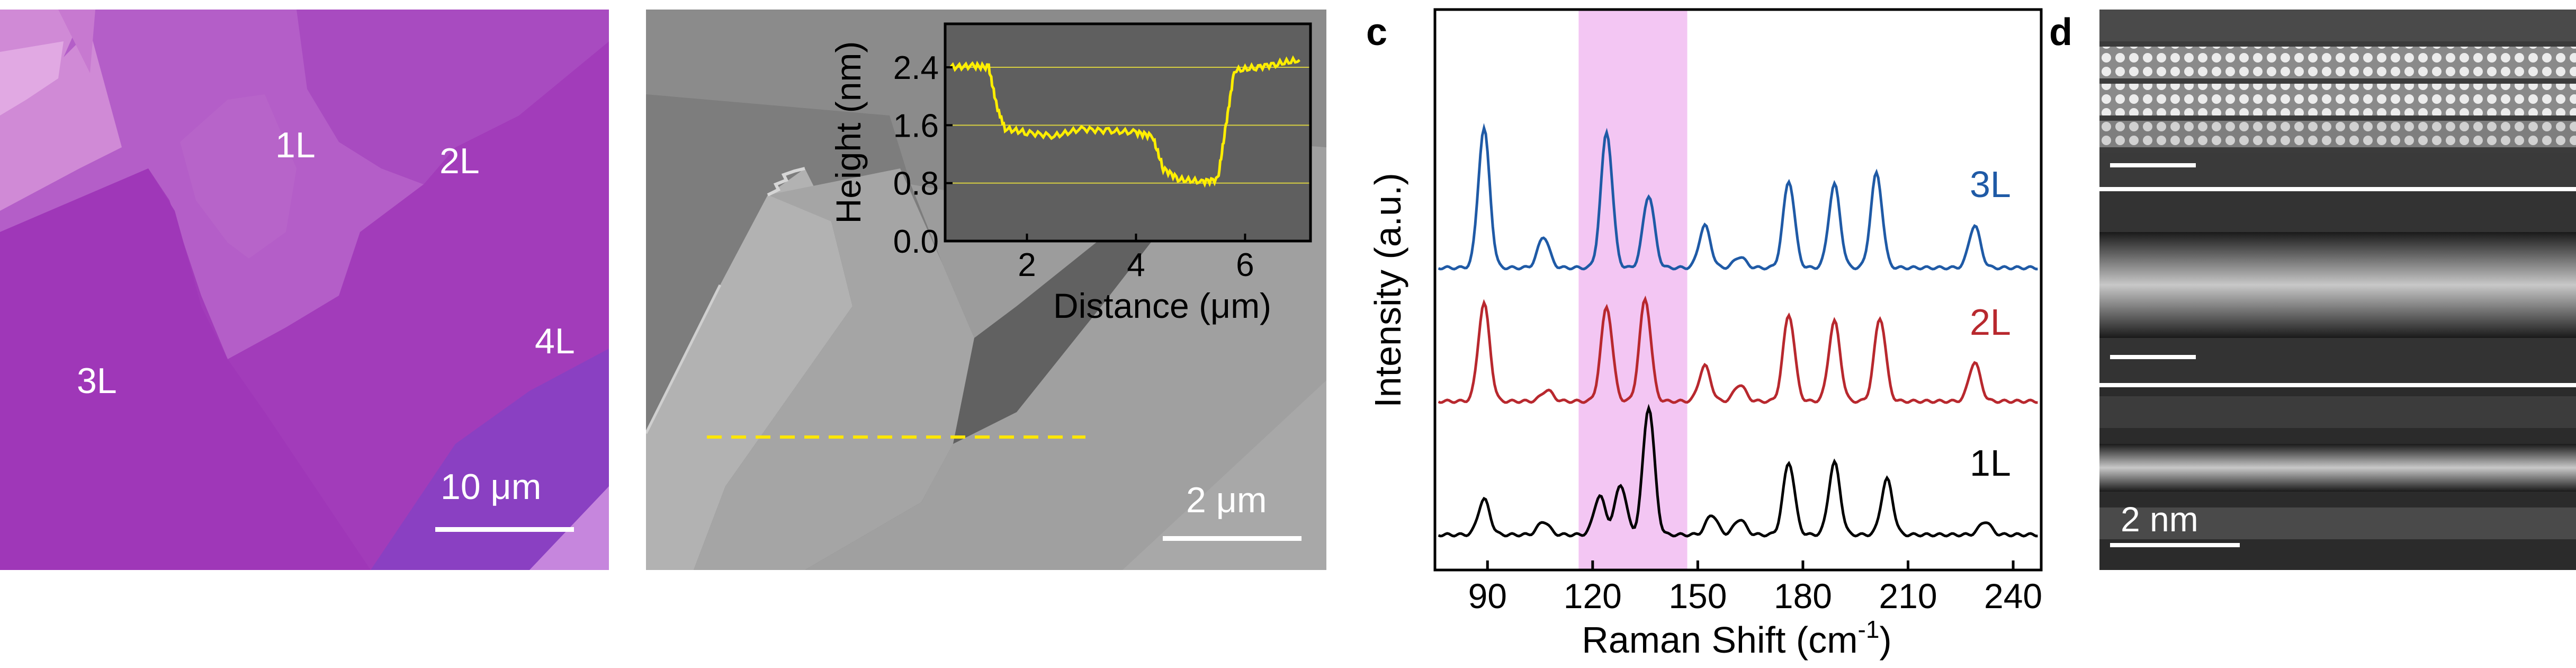  I want to click on raman-x-ticks: 90 120 150 180 210 240, so click(1755, 588).